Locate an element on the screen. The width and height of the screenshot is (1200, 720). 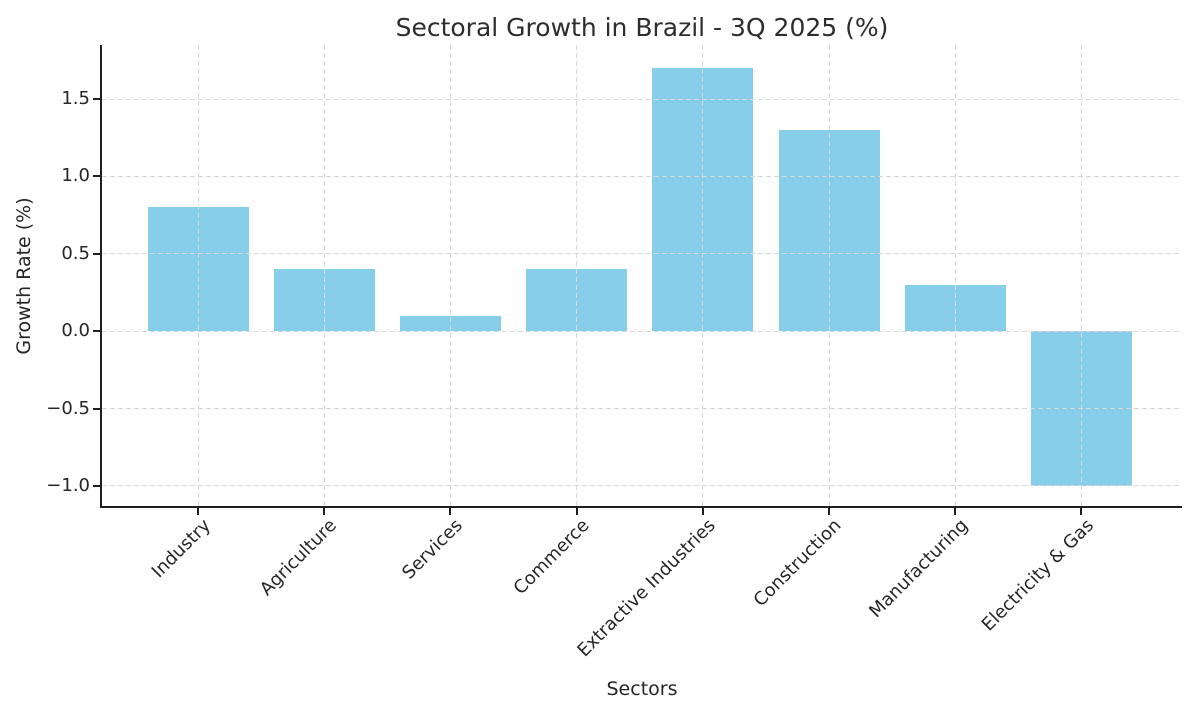
x-axis-label: Sectors is located at coordinates (642, 689).